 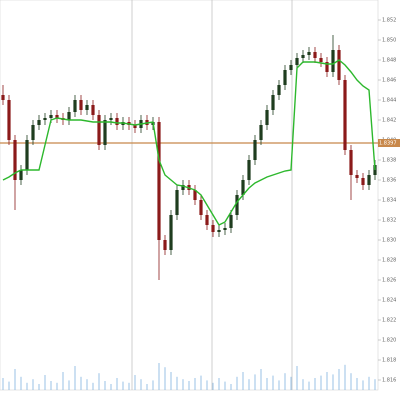 What do you see at coordinates (389, 261) in the screenshot?
I see `y-tick-label: 1.828` at bounding box center [389, 261].